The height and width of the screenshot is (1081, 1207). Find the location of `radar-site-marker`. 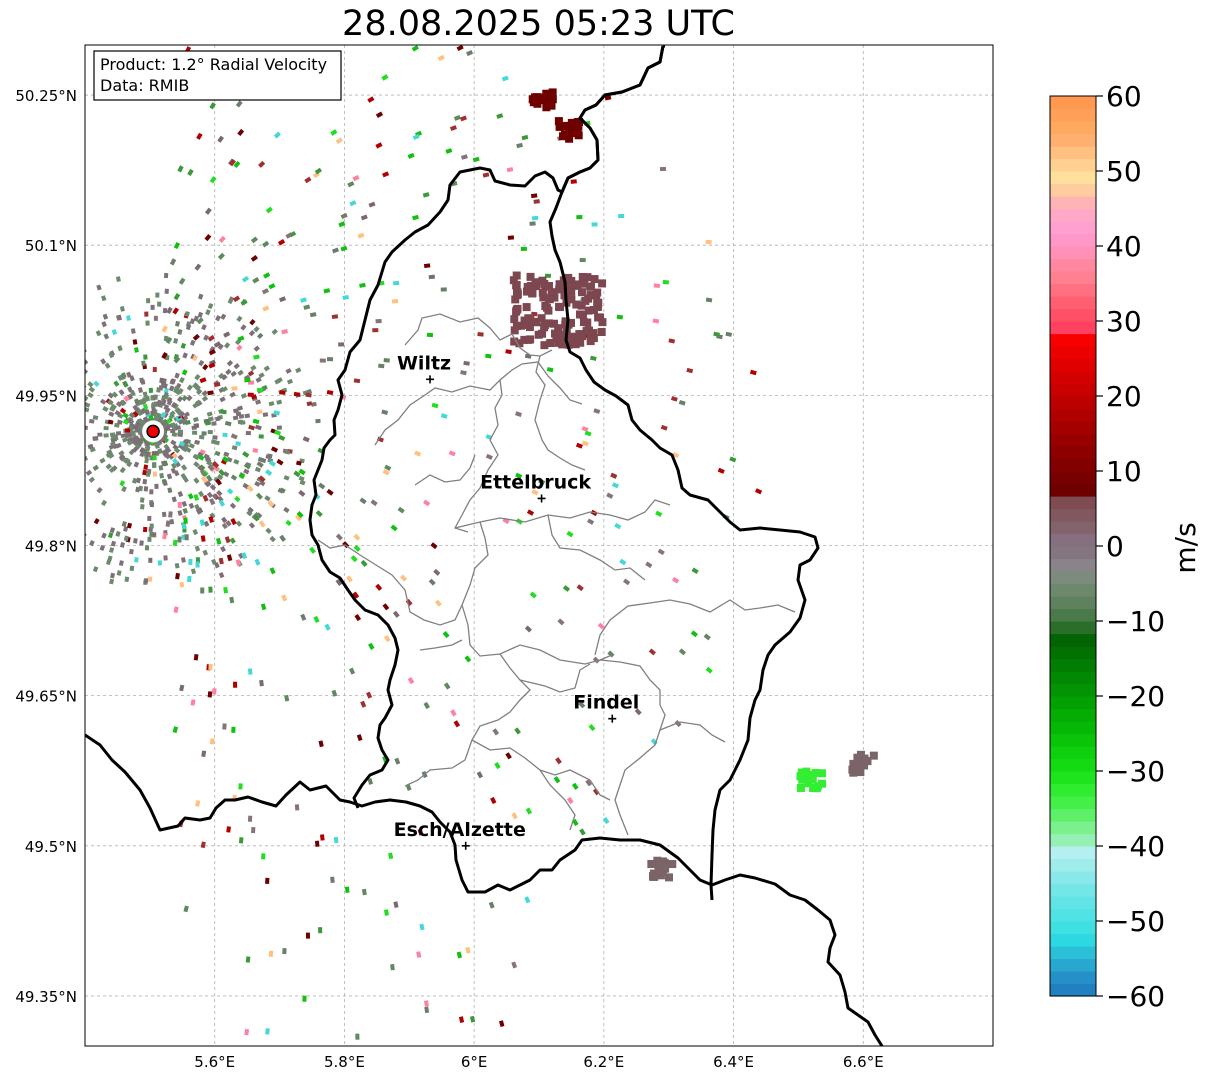

radar-site-marker is located at coordinates (153, 431).